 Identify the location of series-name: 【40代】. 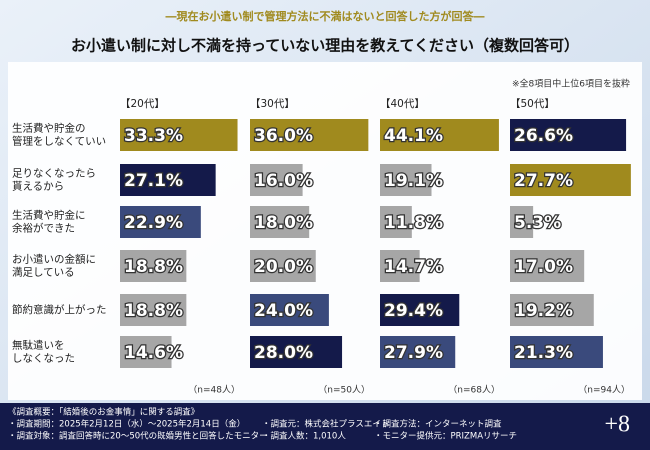
(402, 104).